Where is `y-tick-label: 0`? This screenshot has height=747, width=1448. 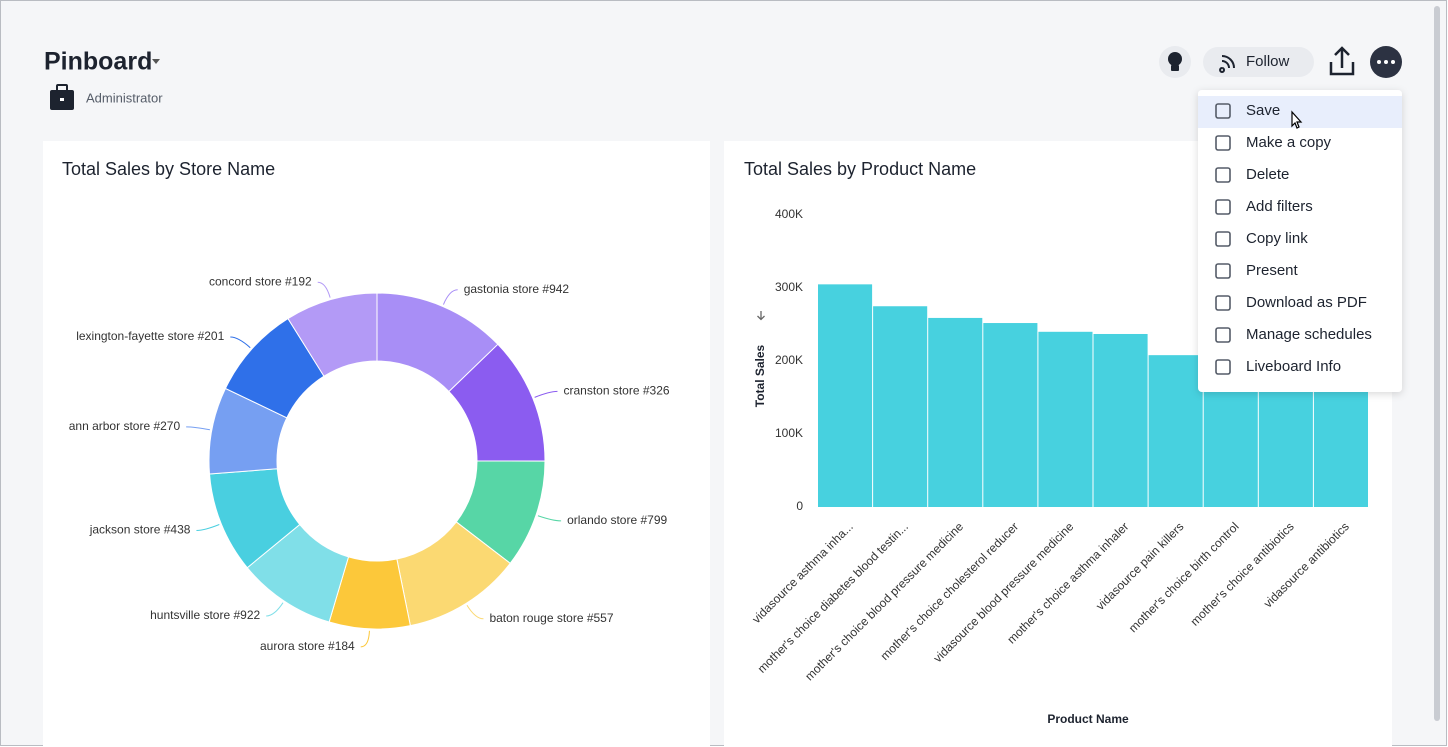 y-tick-label: 0 is located at coordinates (799, 506).